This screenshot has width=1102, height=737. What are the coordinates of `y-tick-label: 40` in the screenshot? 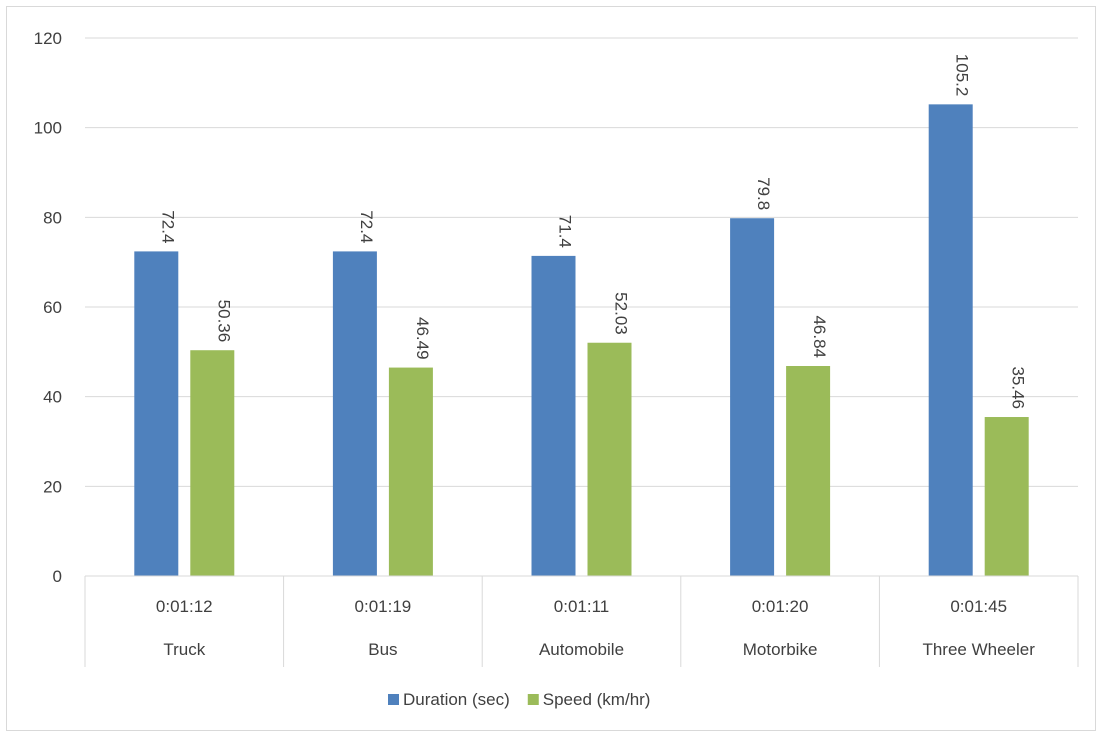 It's located at (52, 397).